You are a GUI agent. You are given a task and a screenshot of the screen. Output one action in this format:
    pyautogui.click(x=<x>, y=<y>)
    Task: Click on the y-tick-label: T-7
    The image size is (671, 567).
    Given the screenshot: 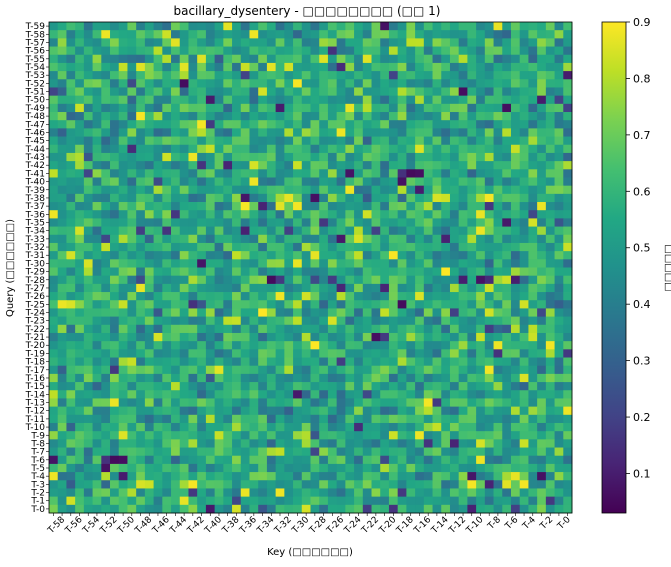 What is the action you would take?
    pyautogui.click(x=37, y=453)
    